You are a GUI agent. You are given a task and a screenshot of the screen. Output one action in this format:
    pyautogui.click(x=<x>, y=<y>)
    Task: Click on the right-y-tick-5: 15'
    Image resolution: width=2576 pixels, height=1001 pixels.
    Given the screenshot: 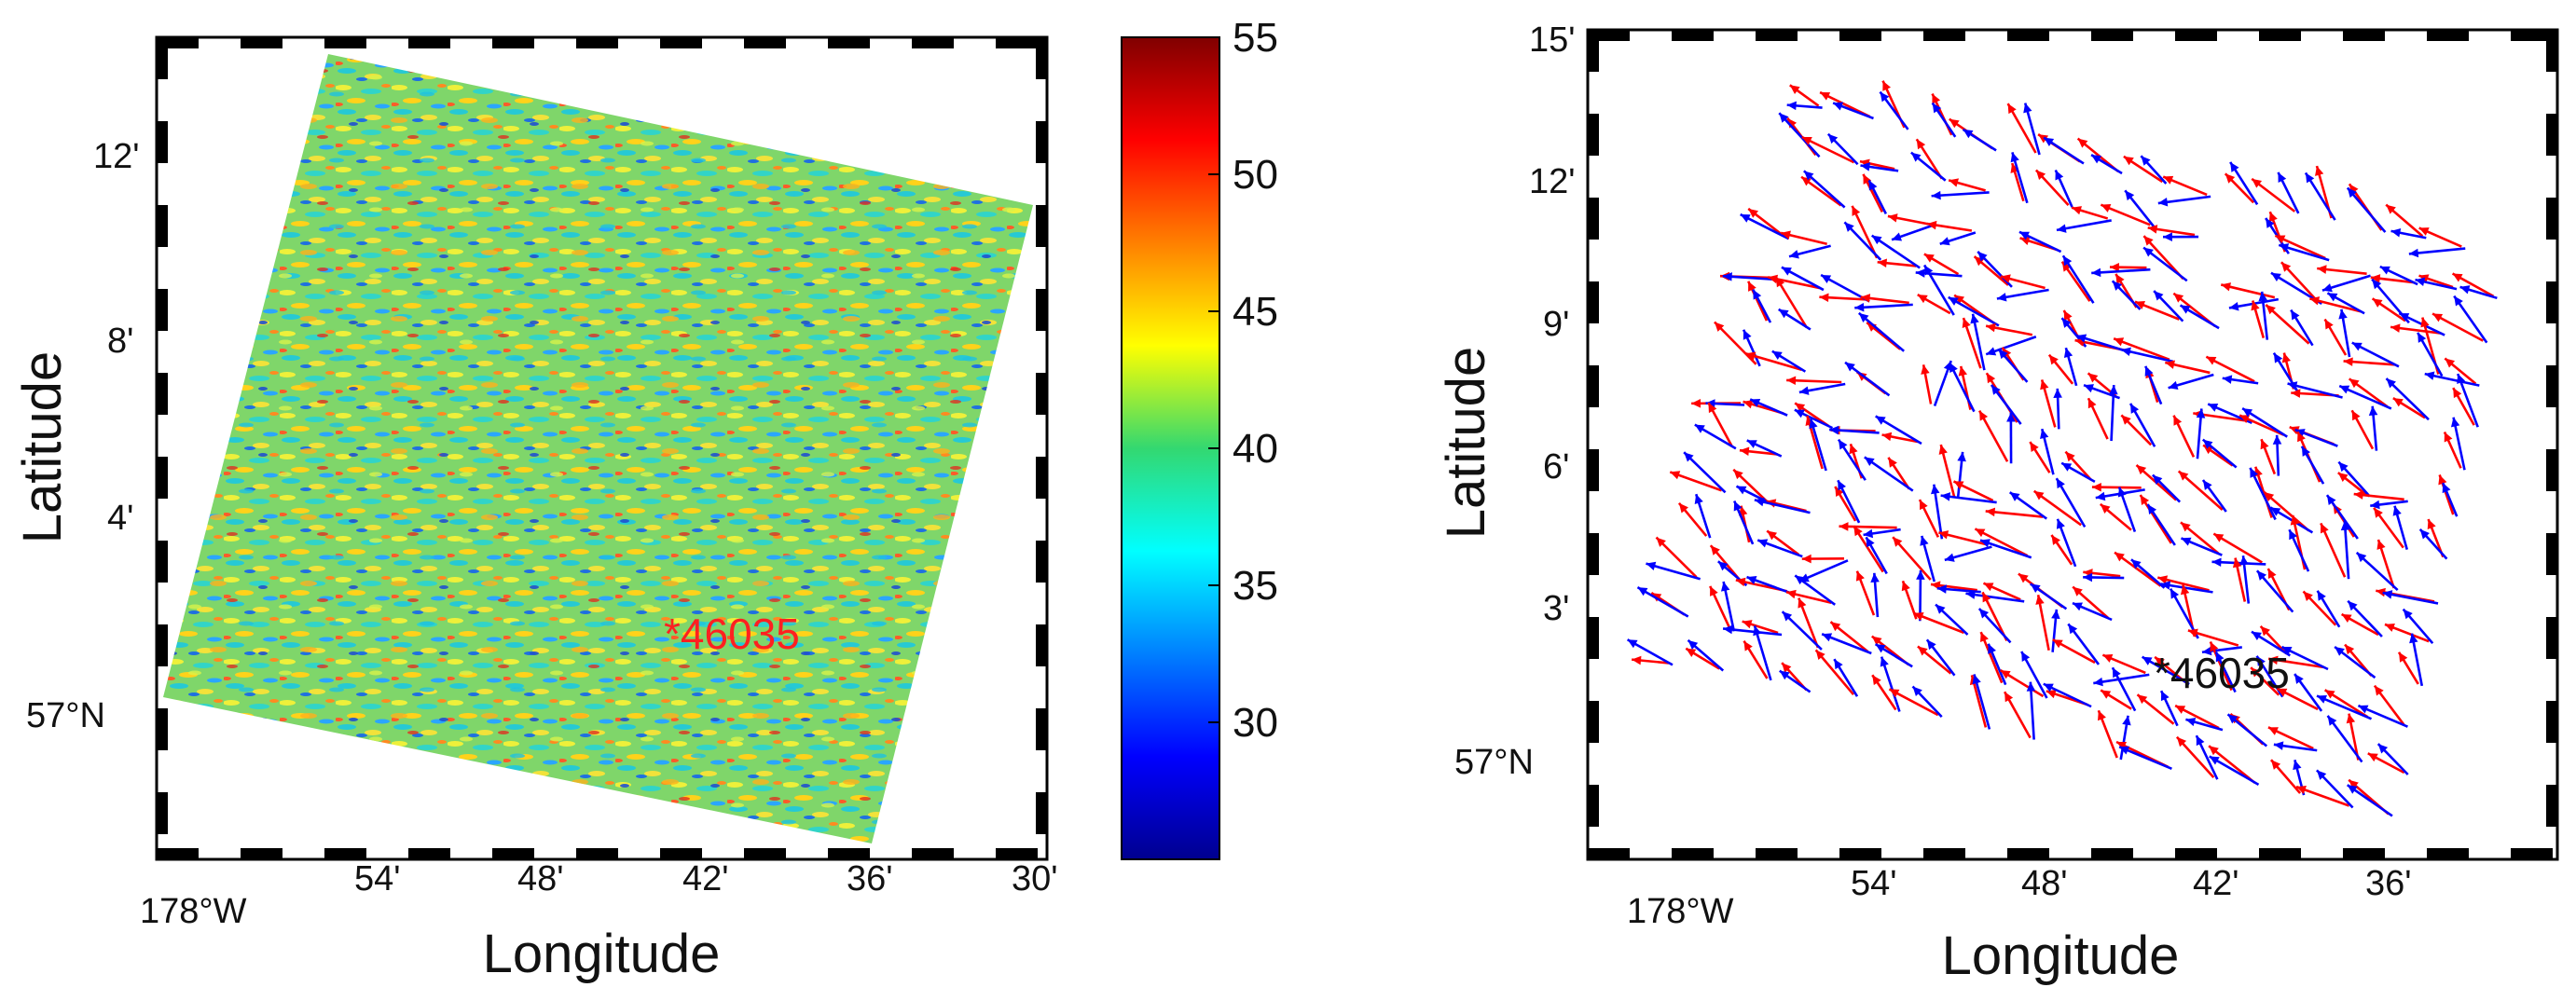 What is the action you would take?
    pyautogui.click(x=1552, y=41)
    